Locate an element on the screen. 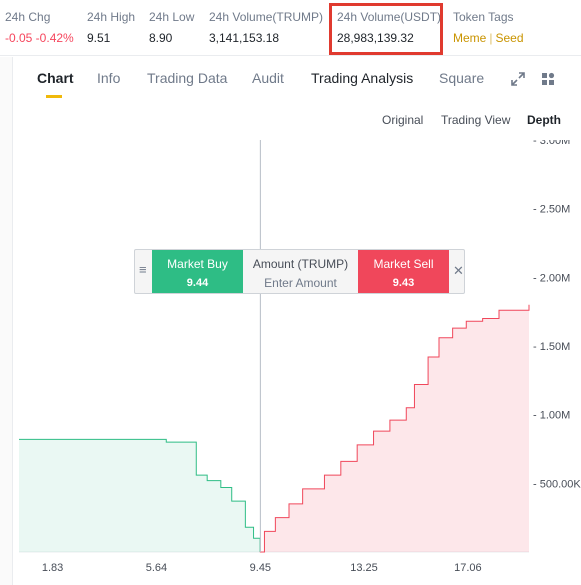 The width and height of the screenshot is (581, 585). highlight-box is located at coordinates (386, 29).